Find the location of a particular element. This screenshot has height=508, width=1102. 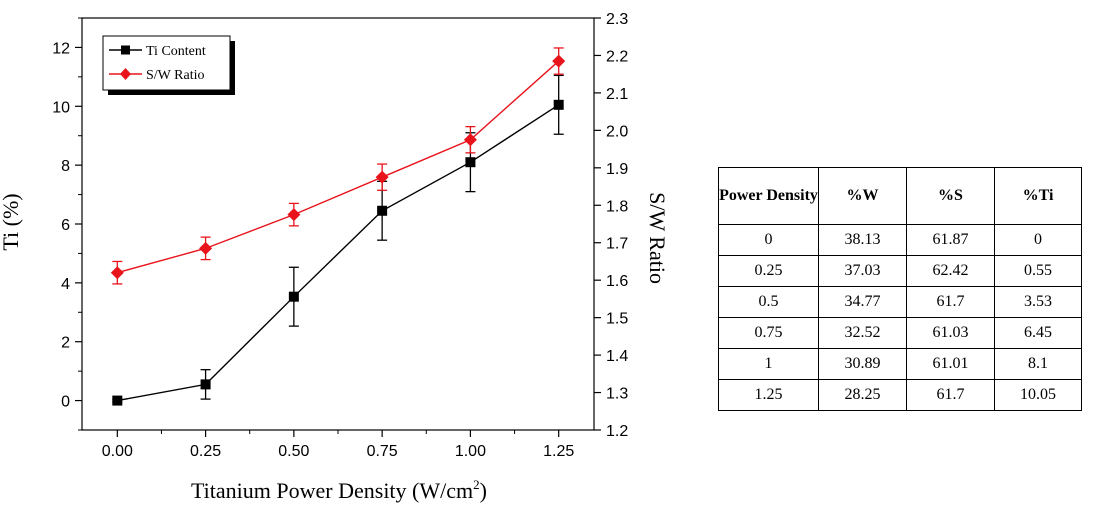

header-s: %S is located at coordinates (950, 196).